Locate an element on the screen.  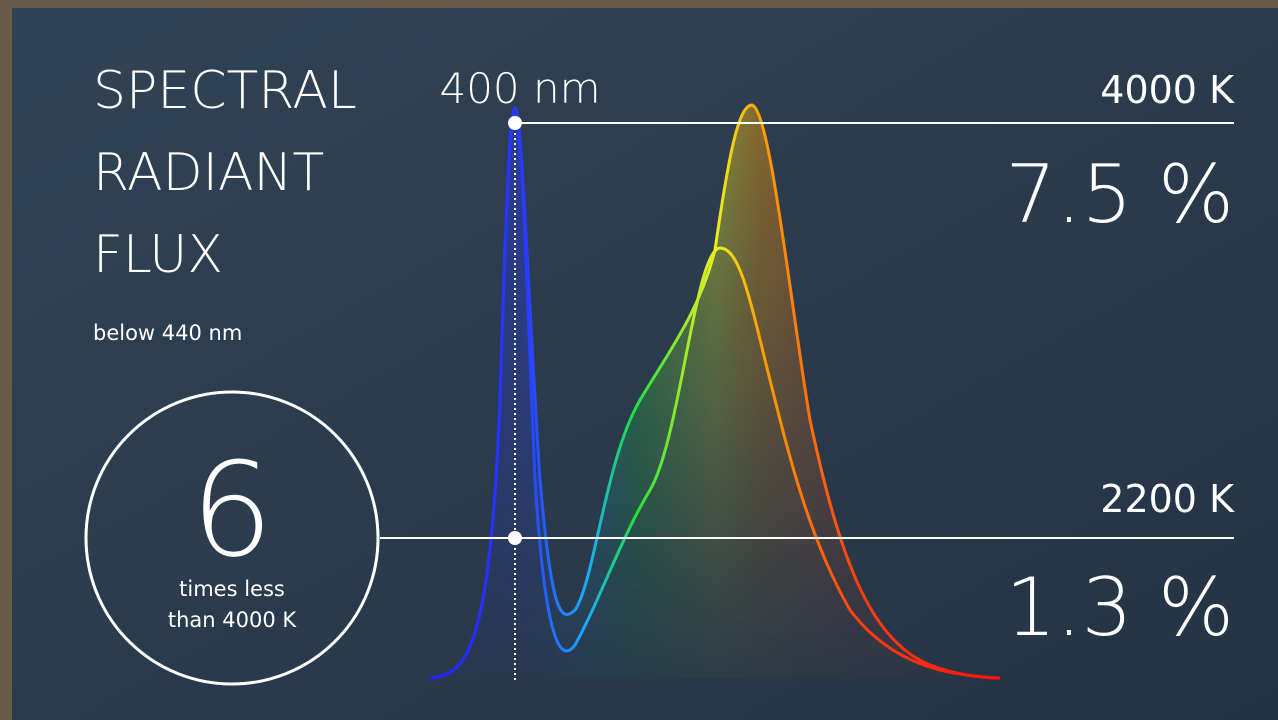
title-line: FLUX is located at coordinates (158, 255).